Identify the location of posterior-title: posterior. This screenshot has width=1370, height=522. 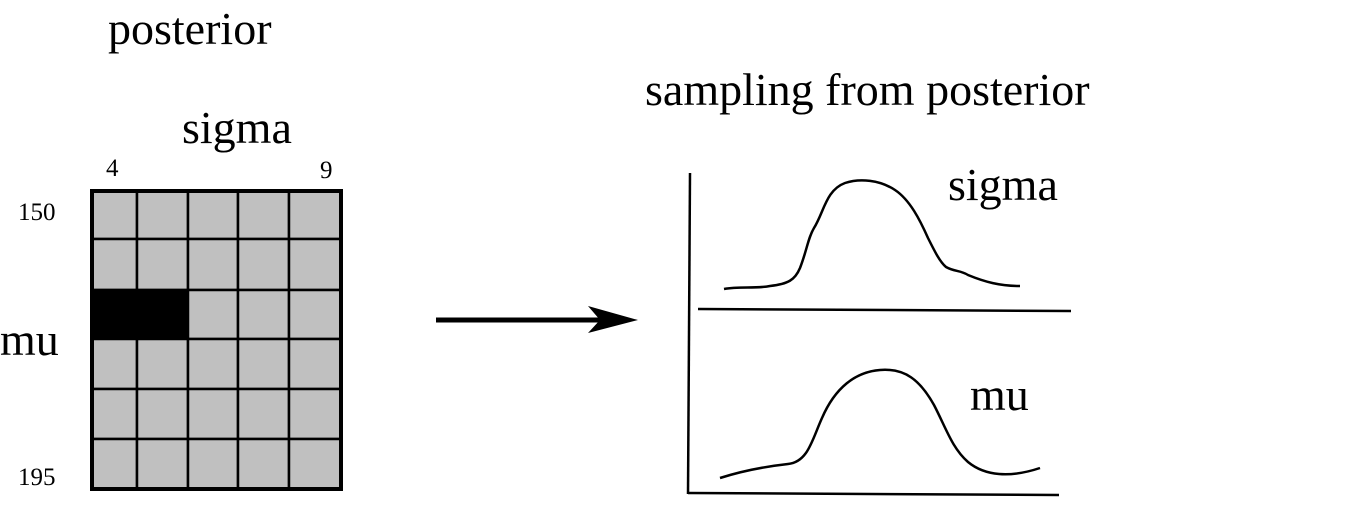
(190, 28).